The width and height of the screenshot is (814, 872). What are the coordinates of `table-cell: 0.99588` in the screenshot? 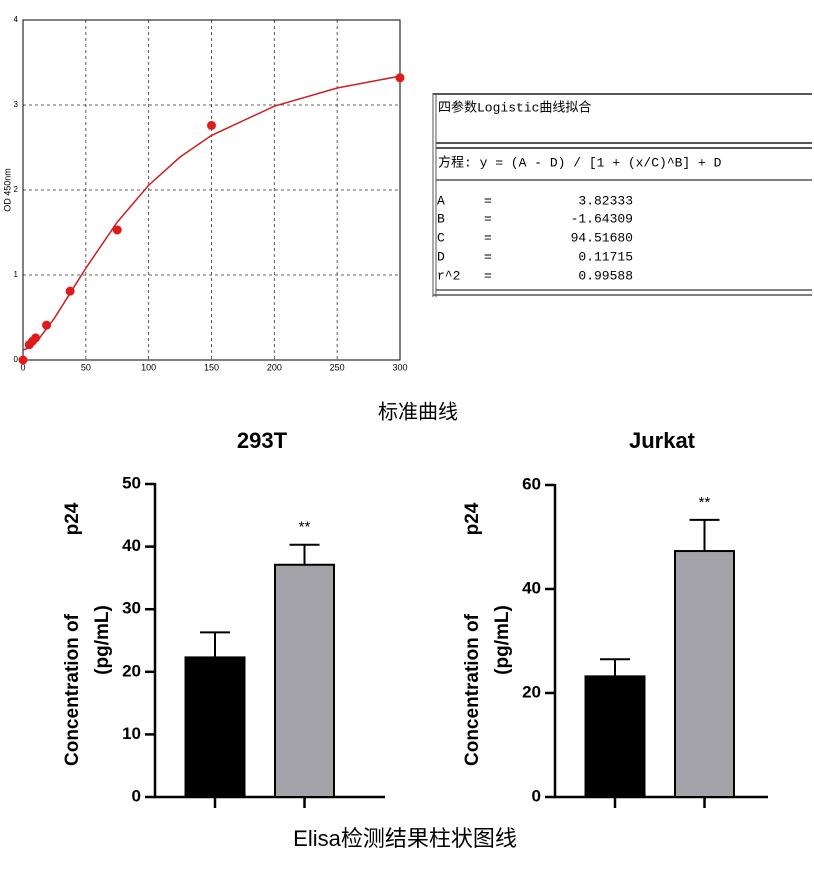 It's located at (605, 275).